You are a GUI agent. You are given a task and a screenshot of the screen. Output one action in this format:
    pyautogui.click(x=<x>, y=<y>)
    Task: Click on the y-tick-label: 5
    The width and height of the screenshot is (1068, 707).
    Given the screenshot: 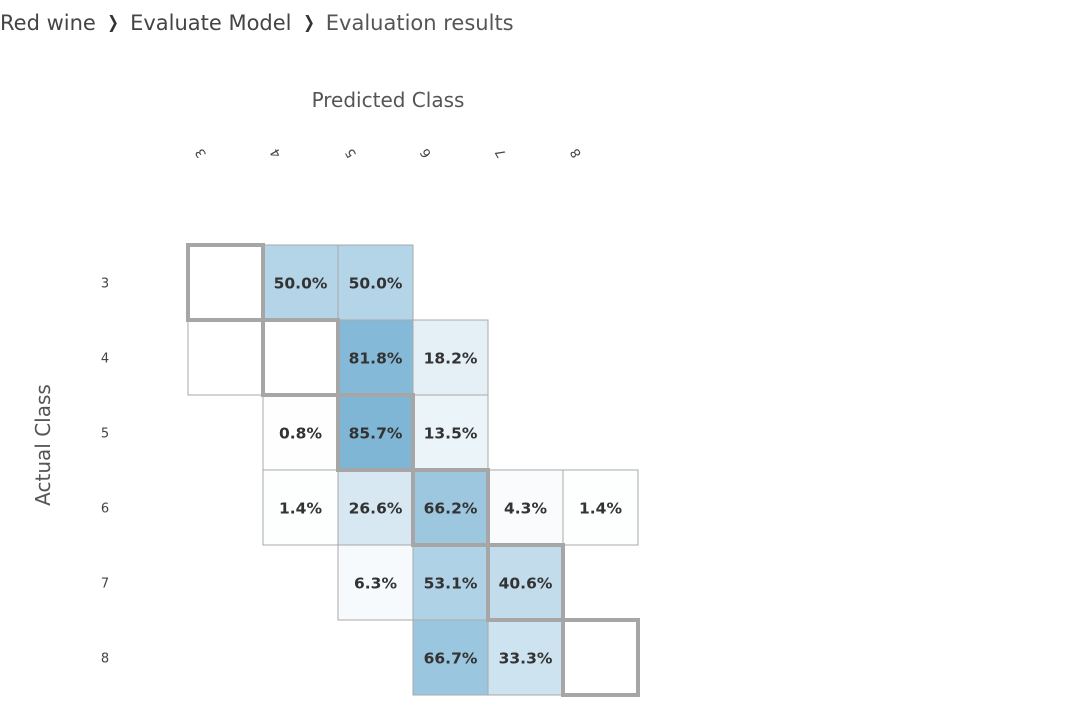 What is the action you would take?
    pyautogui.click(x=105, y=434)
    